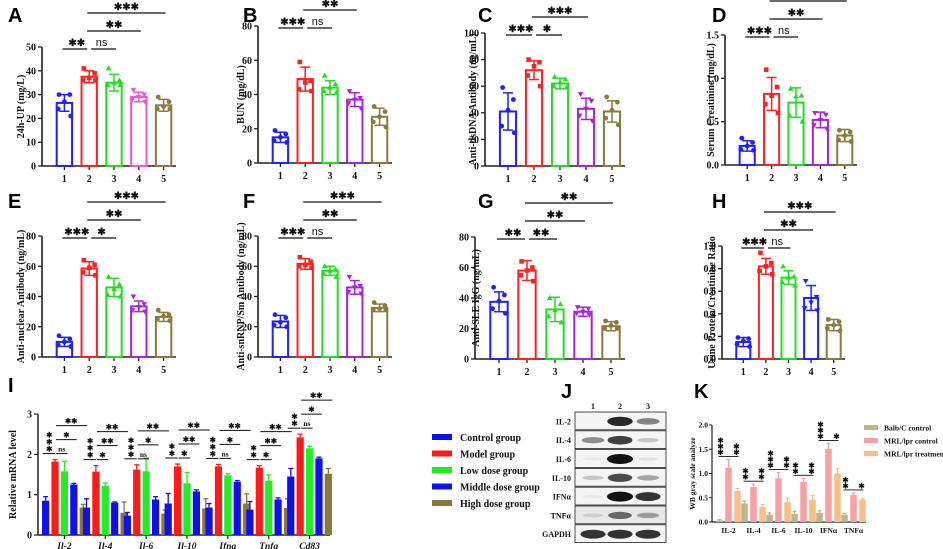 Image resolution: width=943 pixels, height=549 pixels. Describe the element at coordinates (563, 459) in the screenshot. I see `blot-row-label: IL-6` at that location.